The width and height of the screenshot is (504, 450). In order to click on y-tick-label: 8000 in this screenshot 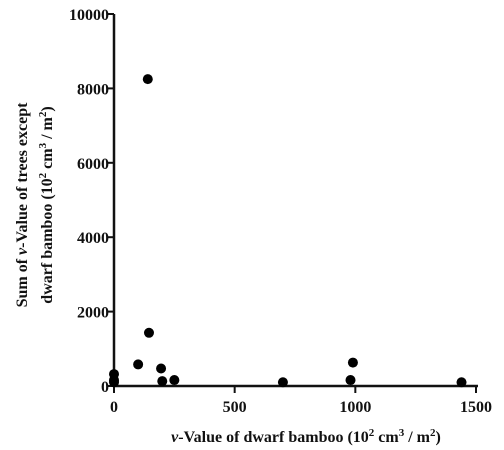, I will do `click(93, 89)`.